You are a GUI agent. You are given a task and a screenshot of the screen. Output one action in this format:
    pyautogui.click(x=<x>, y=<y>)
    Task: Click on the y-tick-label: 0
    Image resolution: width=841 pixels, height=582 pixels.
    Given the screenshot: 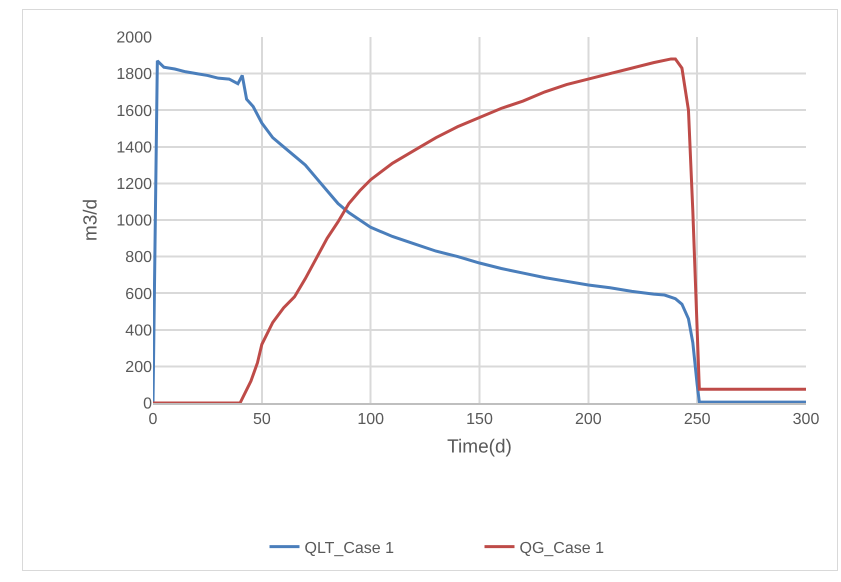 What is the action you would take?
    pyautogui.click(x=147, y=404)
    